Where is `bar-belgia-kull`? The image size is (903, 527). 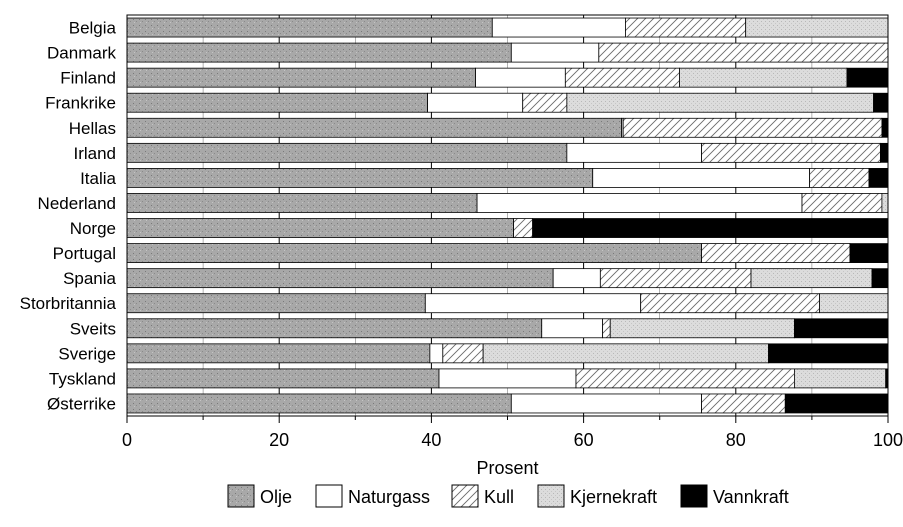 bar-belgia-kull is located at coordinates (686, 27).